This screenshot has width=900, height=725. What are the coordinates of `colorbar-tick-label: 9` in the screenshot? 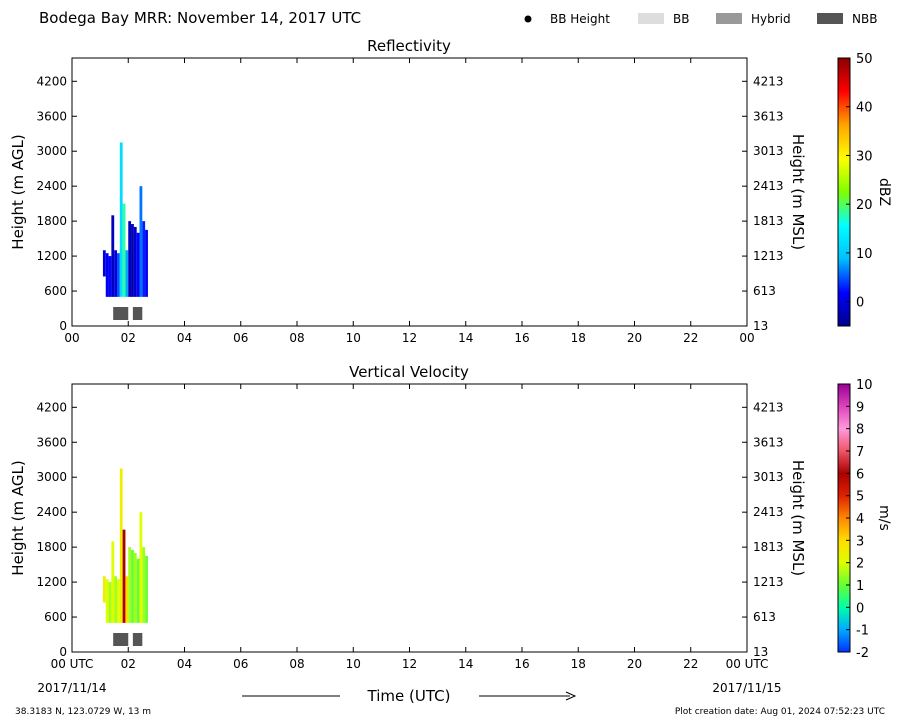 It's located at (860, 407).